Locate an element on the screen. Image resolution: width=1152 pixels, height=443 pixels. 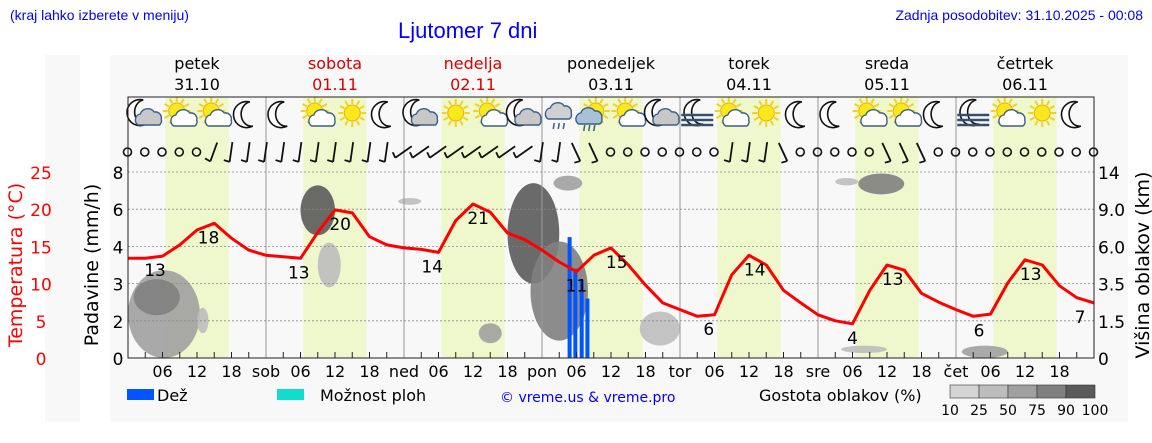
day-name: sreda is located at coordinates (887, 63).